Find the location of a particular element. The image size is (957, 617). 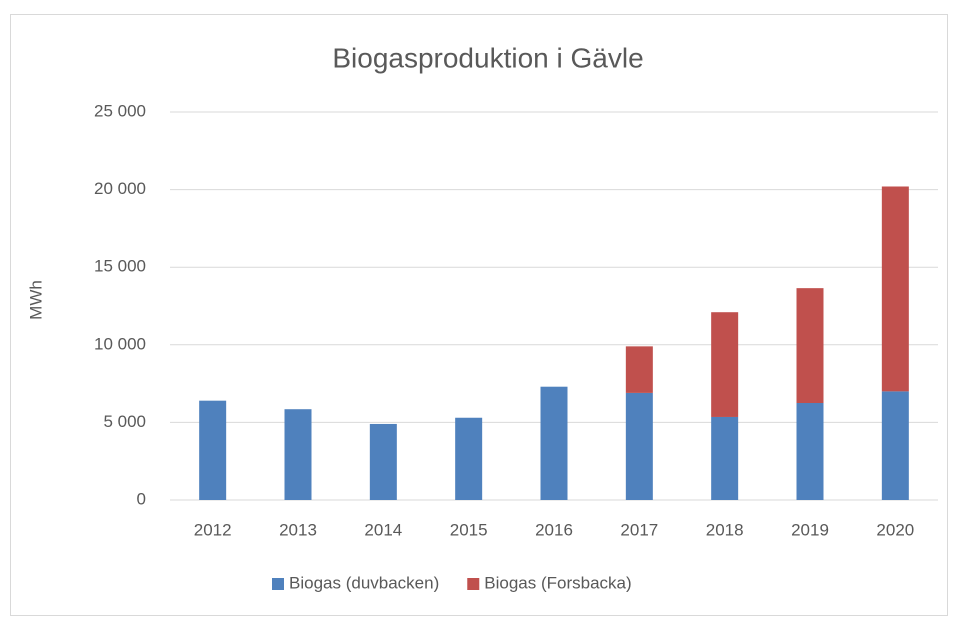

y-tick-label: 20 000 is located at coordinates (120, 188).